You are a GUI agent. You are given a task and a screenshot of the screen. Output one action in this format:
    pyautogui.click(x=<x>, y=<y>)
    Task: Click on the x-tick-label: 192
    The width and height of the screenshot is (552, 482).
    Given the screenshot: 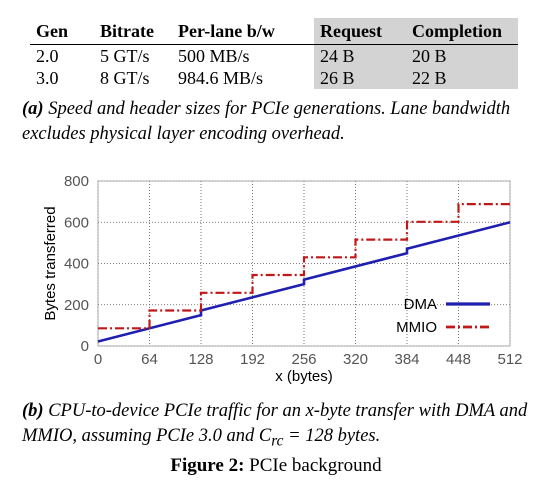 What is the action you would take?
    pyautogui.click(x=252, y=359)
    